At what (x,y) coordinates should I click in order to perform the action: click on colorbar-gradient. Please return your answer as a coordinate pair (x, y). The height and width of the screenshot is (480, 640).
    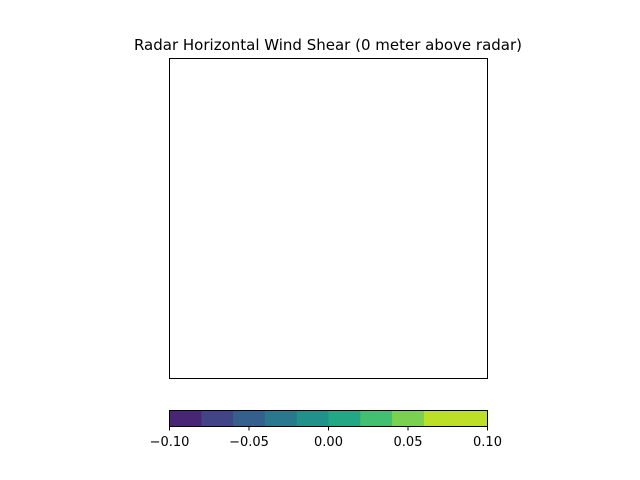
    Looking at the image, I should click on (329, 418).